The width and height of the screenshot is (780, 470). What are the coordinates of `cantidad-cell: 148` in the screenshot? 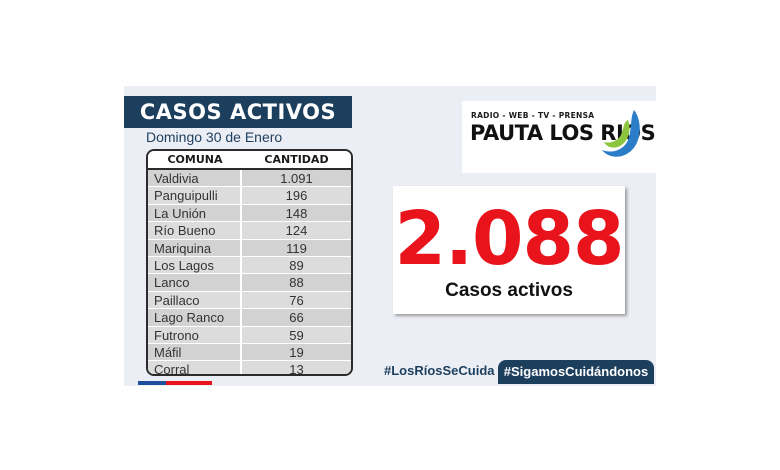 It's located at (296, 213).